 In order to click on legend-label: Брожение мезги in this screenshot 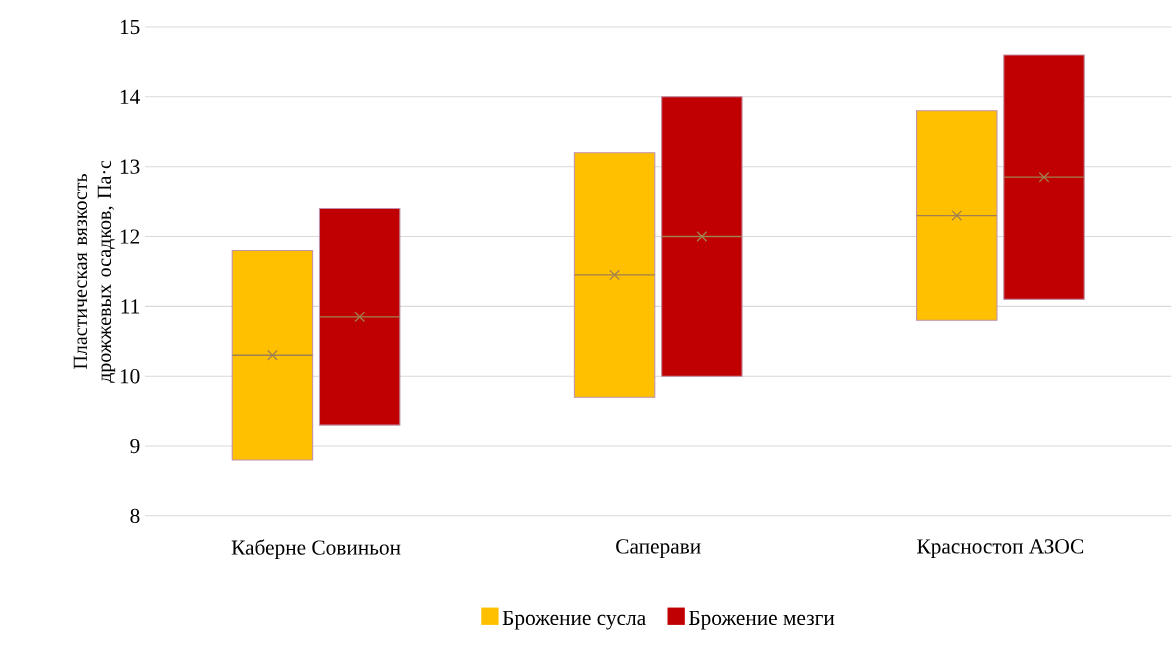, I will do `click(761, 620)`.